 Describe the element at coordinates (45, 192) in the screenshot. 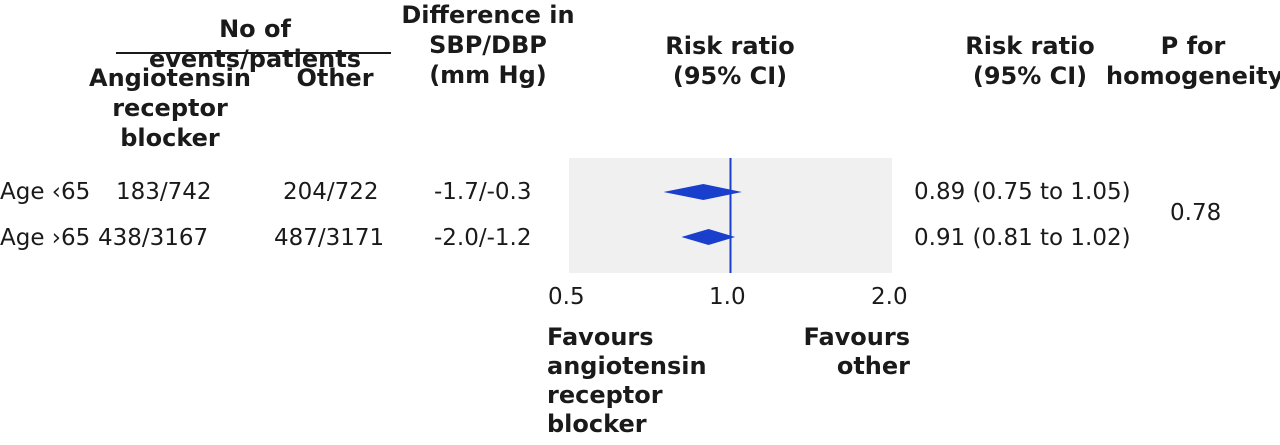

I see `row-label: Age ‹65` at that location.